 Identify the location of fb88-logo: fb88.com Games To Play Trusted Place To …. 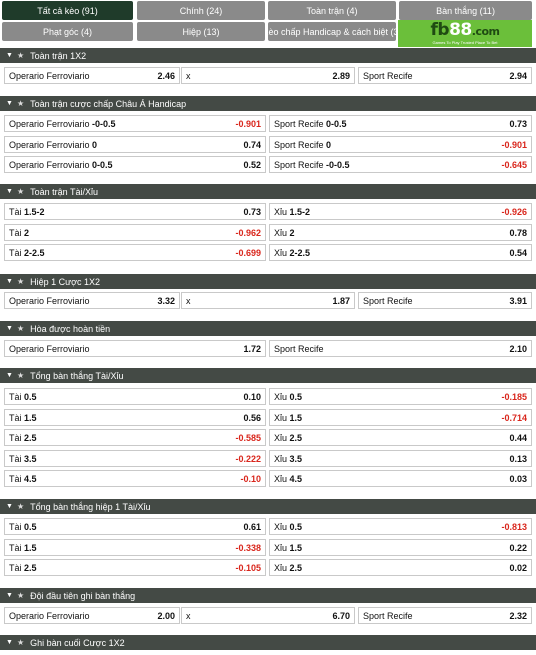
(465, 33).